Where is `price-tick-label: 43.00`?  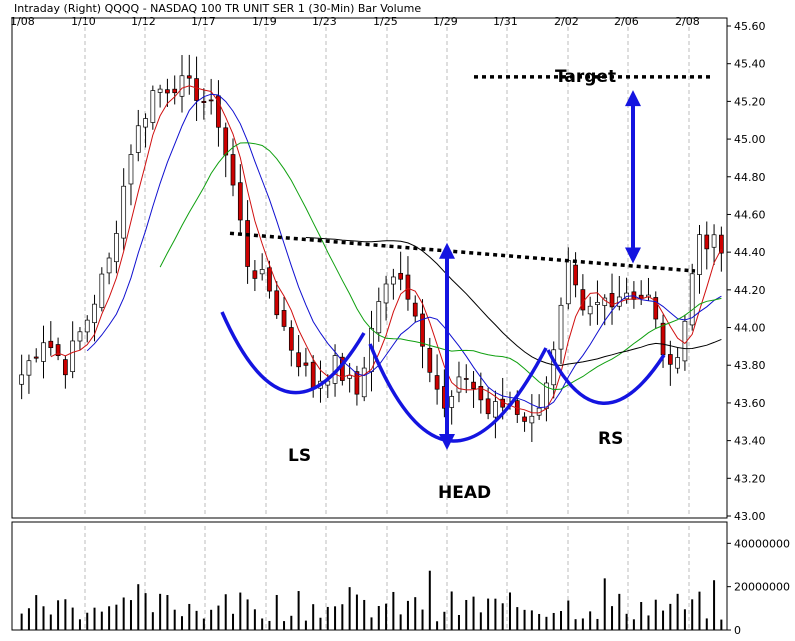
price-tick-label: 43.00 is located at coordinates (750, 516).